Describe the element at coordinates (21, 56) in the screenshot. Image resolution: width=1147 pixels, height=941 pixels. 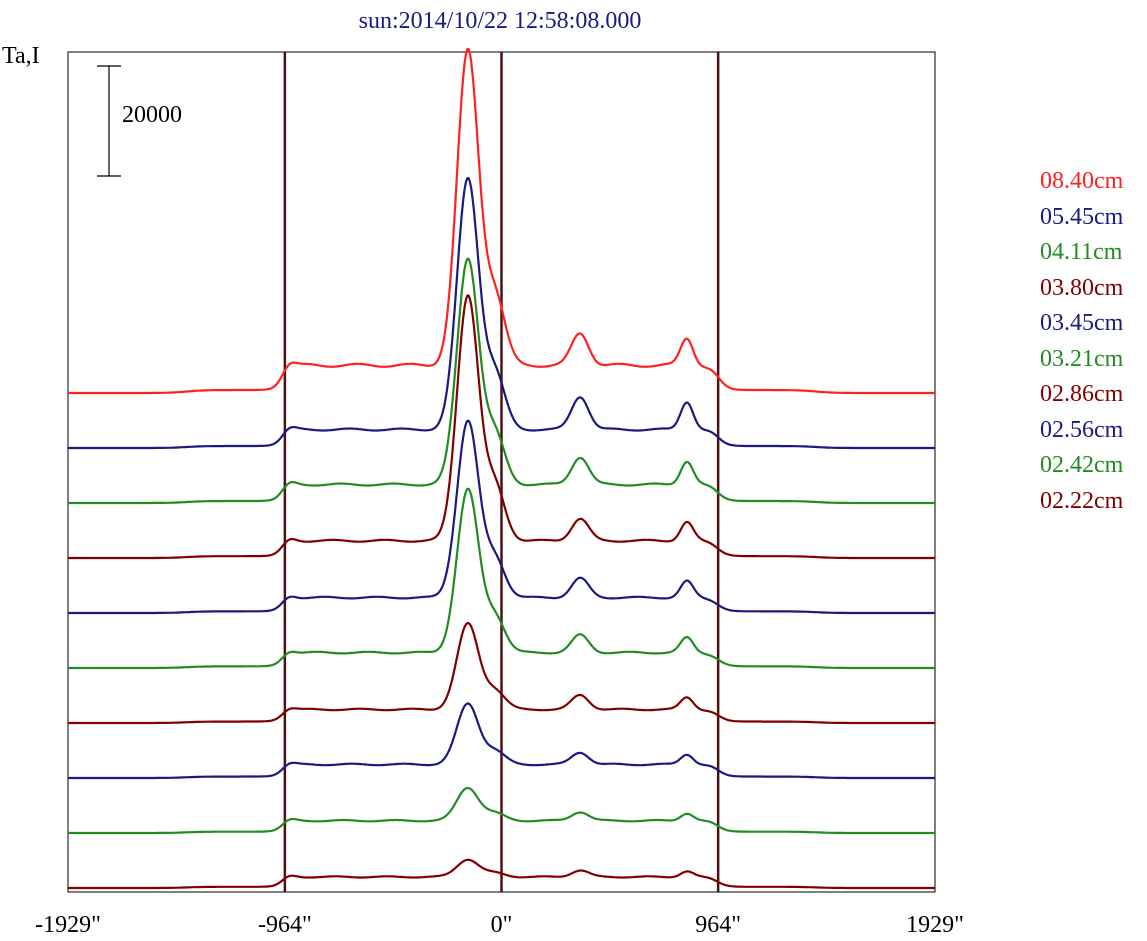
I see `y-axis-label: Ta,I` at that location.